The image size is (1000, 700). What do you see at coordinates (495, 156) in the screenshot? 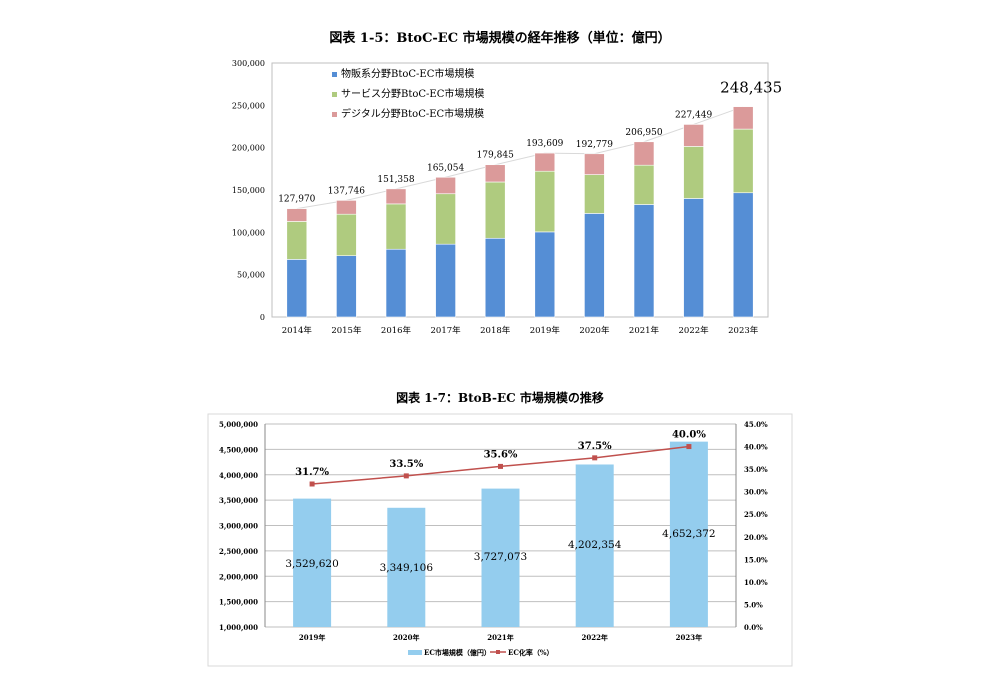
I see `chart1-total-label: 179,845` at bounding box center [495, 156].